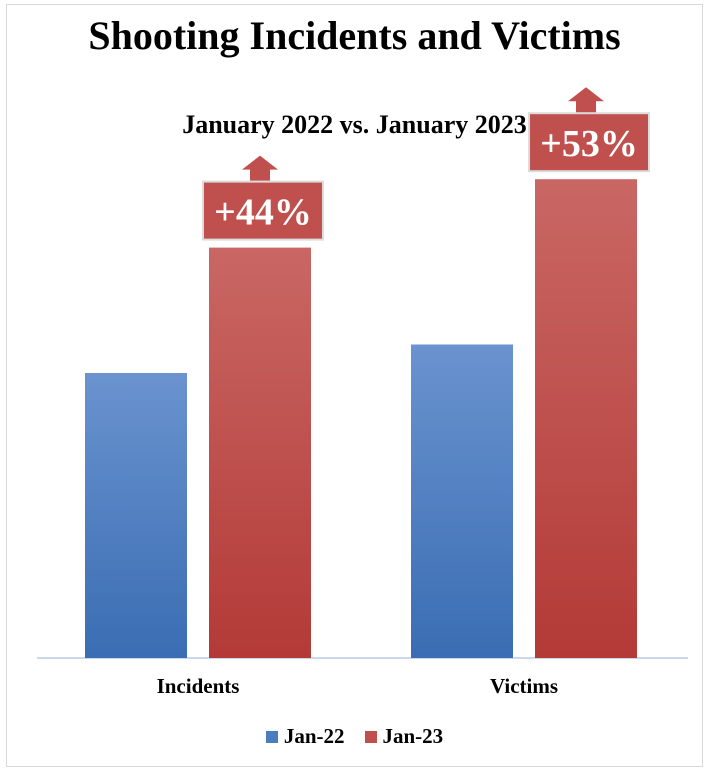  Describe the element at coordinates (354, 736) in the screenshot. I see `legend: Jan-22 Jan-23` at that location.